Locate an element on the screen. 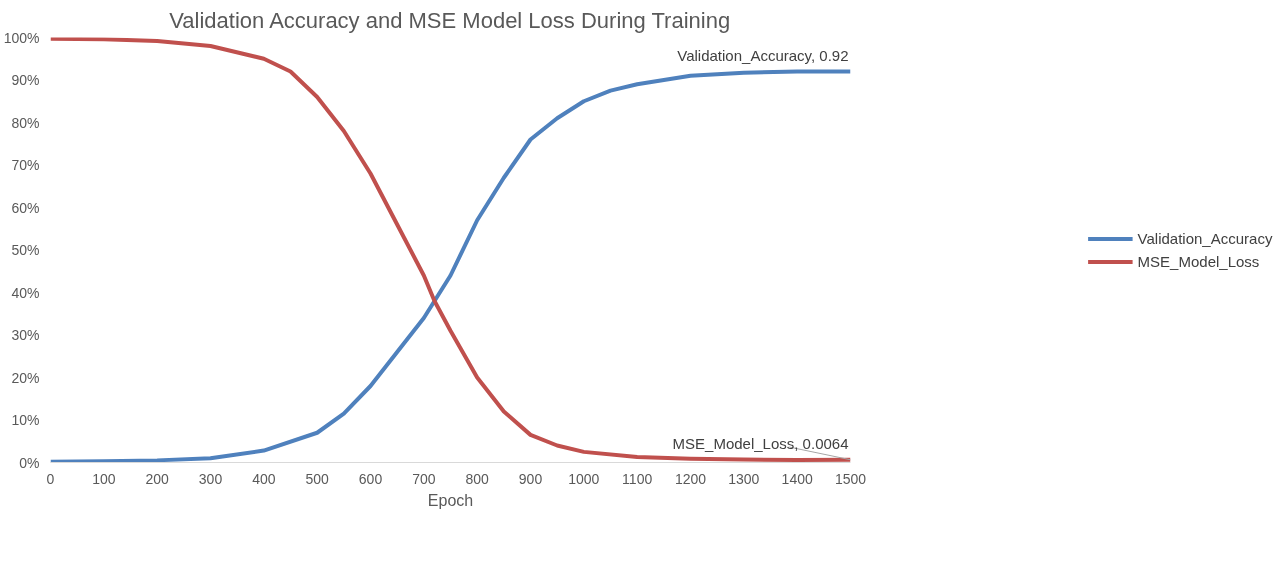  legend-label: MSE_Model_Loss is located at coordinates (1198, 261).